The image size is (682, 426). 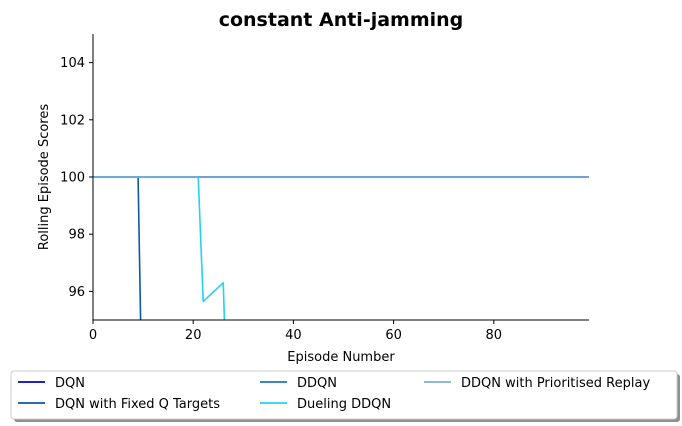 What do you see at coordinates (51, 383) in the screenshot?
I see `legend-item: DQN` at bounding box center [51, 383].